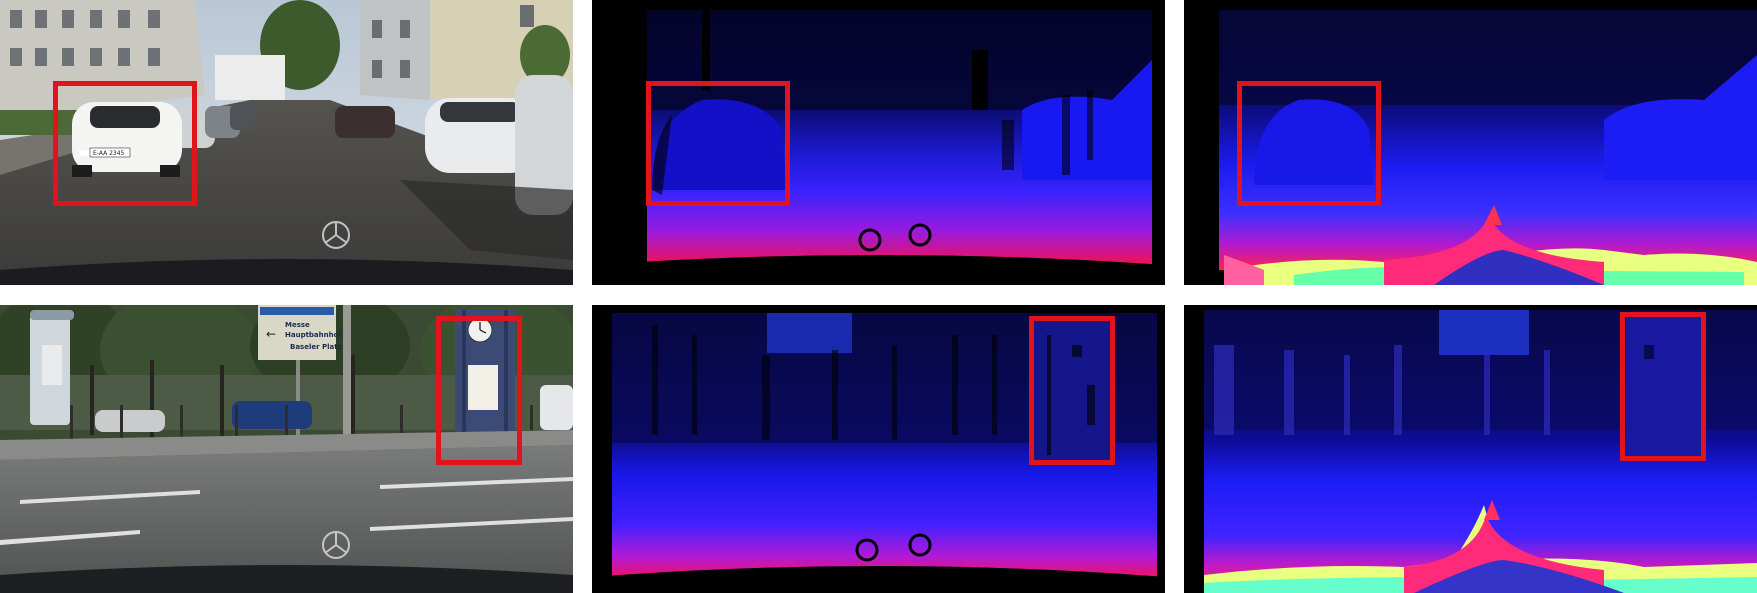  I want to click on license-plate: E-AA 2345, so click(109, 153).